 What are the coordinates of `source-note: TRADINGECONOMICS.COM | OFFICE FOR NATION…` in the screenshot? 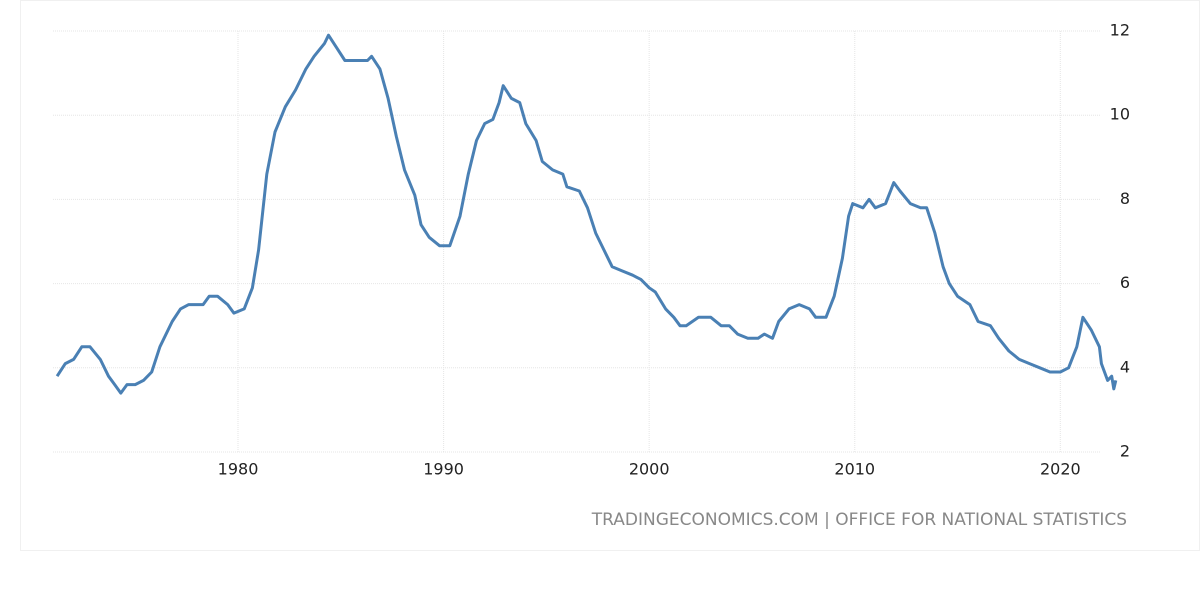 It's located at (859, 520).